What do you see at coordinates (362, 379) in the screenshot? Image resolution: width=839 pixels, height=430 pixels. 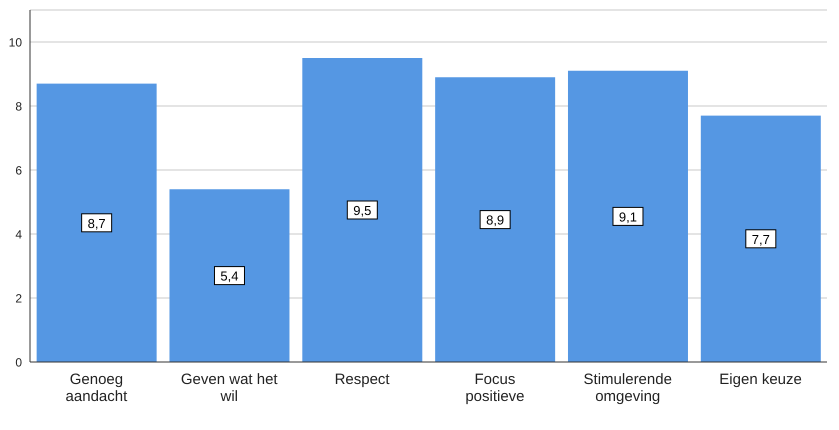 I see `x-tick-label: Respect` at bounding box center [362, 379].